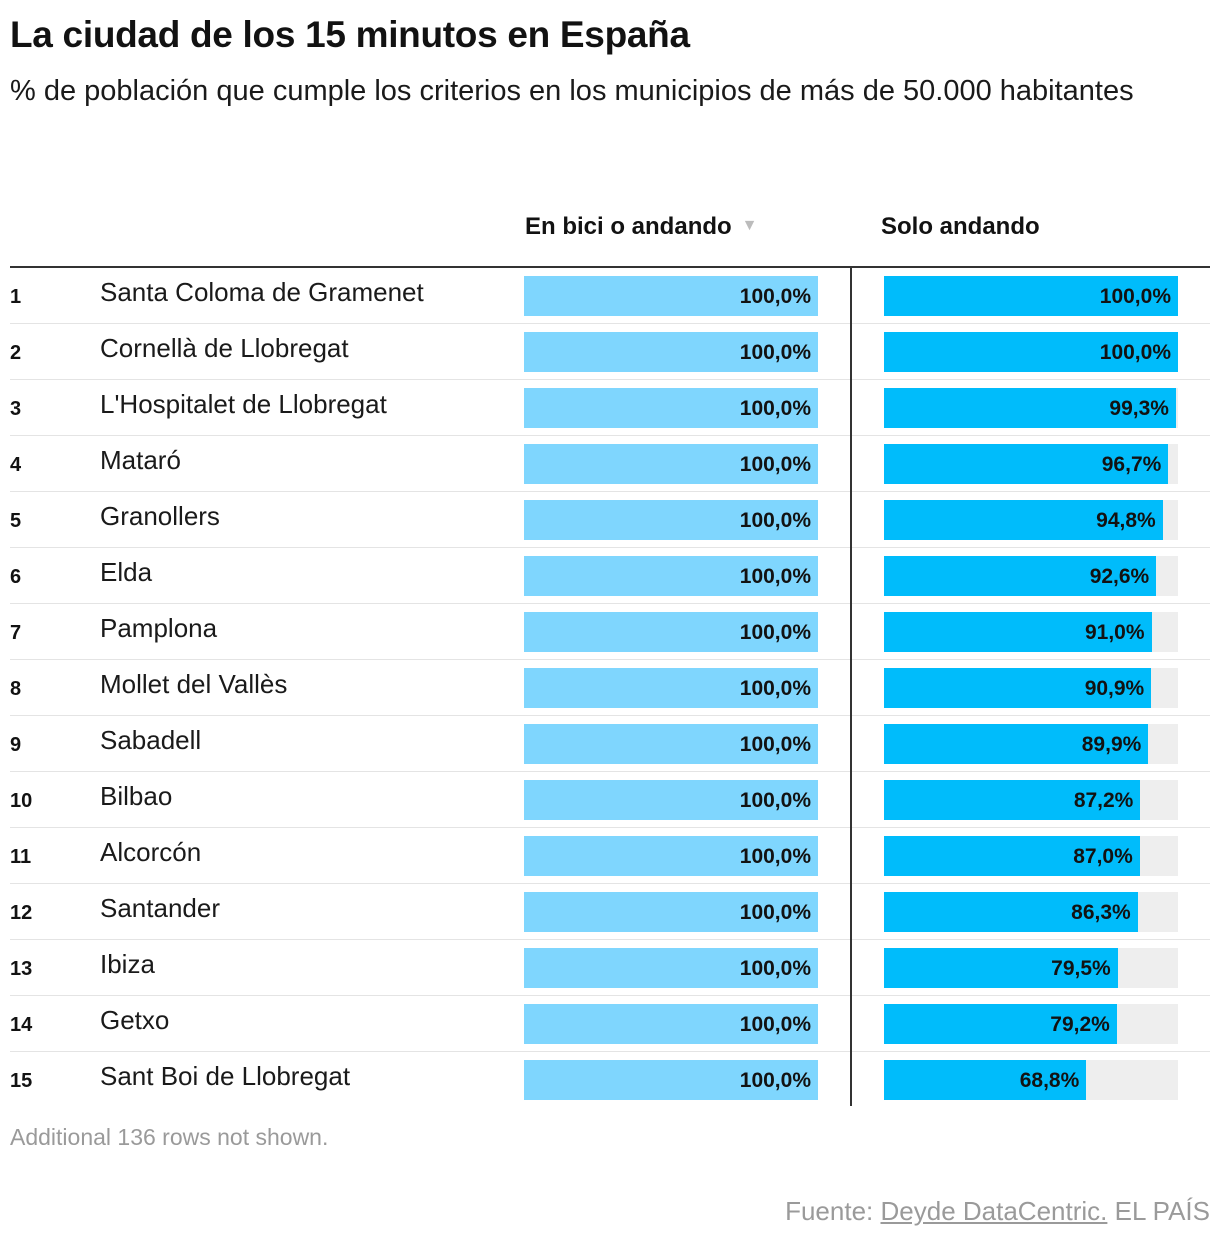 Image resolution: width=1220 pixels, height=1242 pixels. Describe the element at coordinates (833, 1211) in the screenshot. I see `source-prefix: Fuente:` at that location.